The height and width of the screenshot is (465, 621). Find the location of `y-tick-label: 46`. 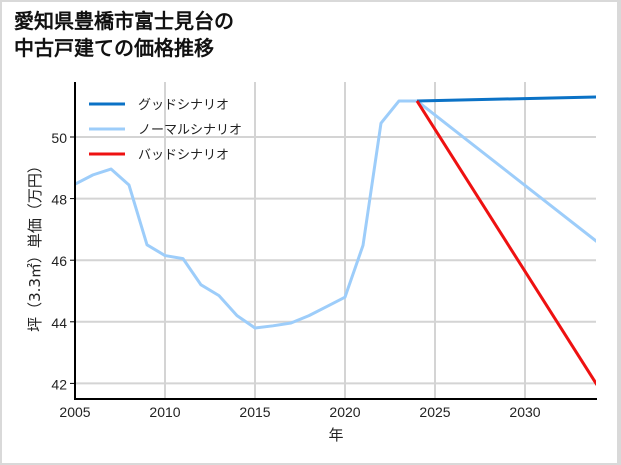

y-tick-label: 46 is located at coordinates (59, 261).